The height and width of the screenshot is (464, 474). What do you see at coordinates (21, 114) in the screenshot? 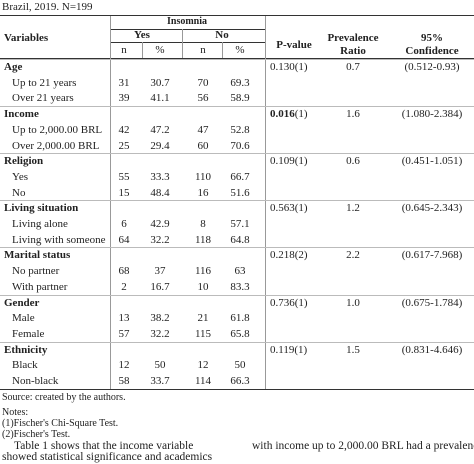
I see `group-name: Income` at bounding box center [21, 114].